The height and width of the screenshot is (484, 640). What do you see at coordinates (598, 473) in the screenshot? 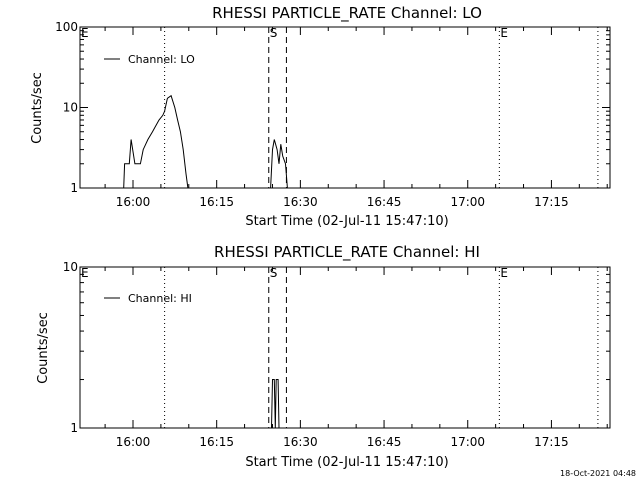
I see `timestamp-footer: 18-Oct-2021 04:48` at bounding box center [598, 473].